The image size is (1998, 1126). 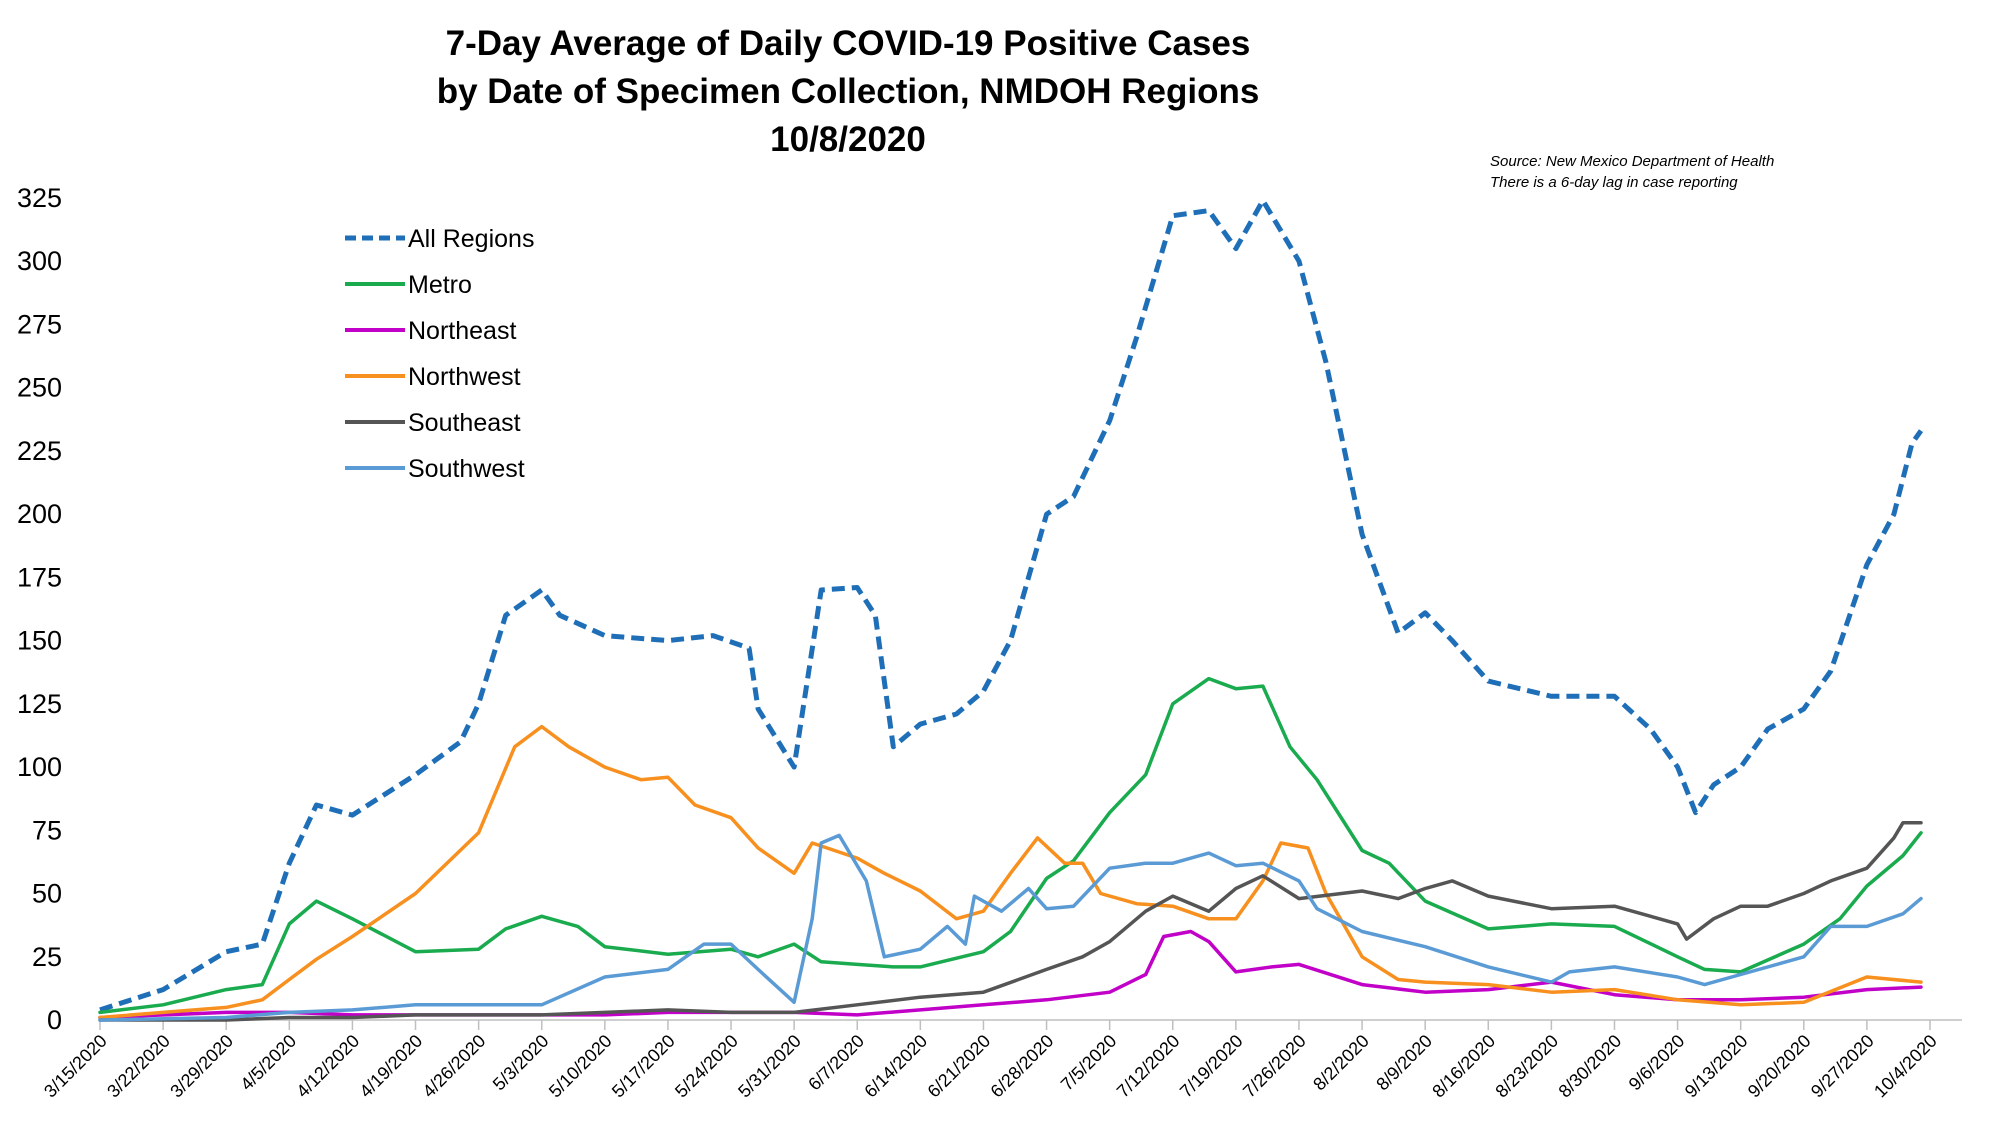 I want to click on y-tick-label: 175, so click(x=39, y=577).